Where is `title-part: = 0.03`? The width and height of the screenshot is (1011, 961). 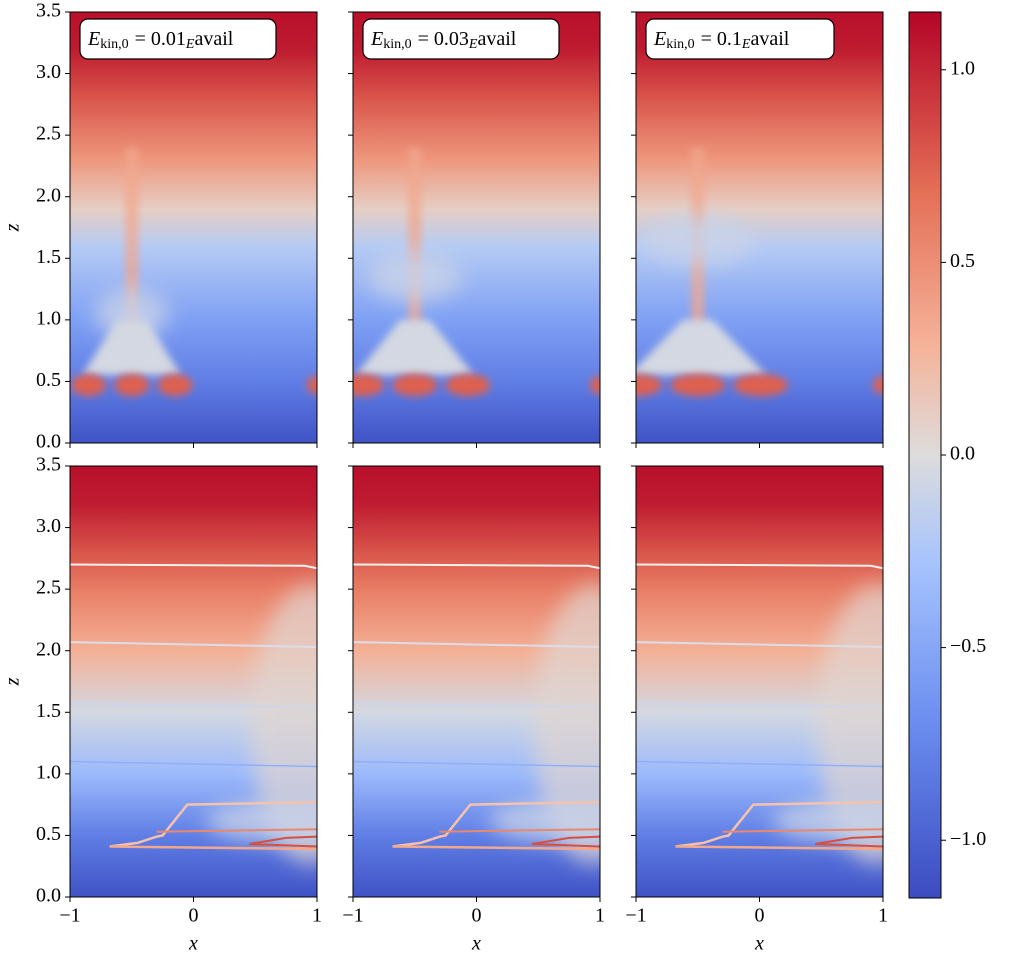
title-part: = 0.03 is located at coordinates (443, 39).